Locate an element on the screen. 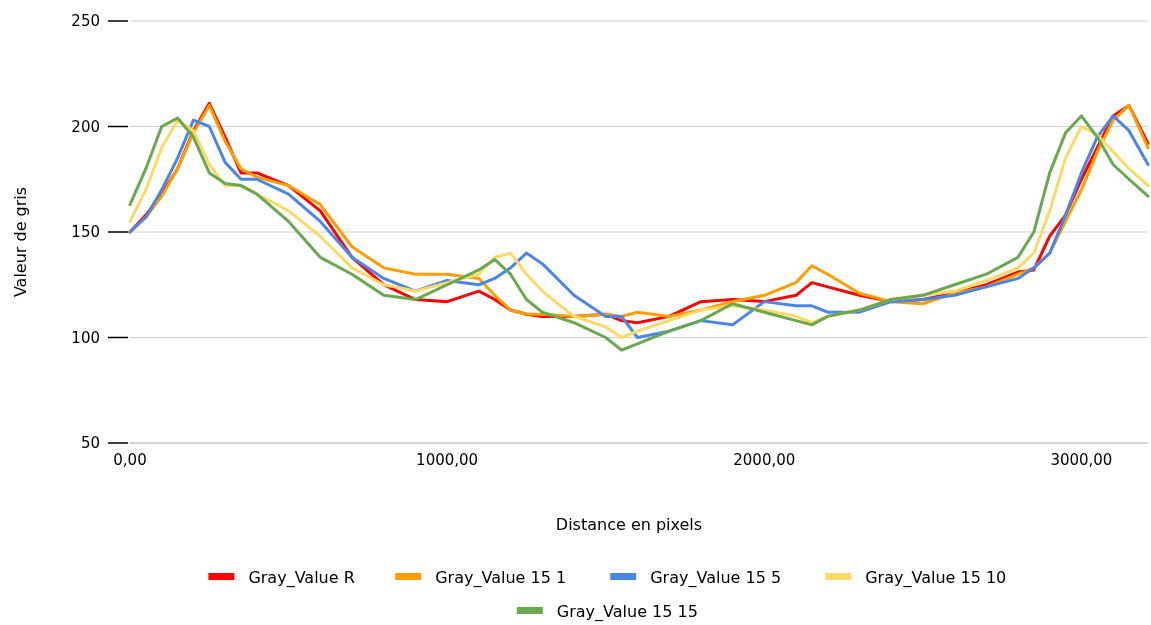 This screenshot has height=625, width=1151. y-tick-label: 250 is located at coordinates (85, 21).